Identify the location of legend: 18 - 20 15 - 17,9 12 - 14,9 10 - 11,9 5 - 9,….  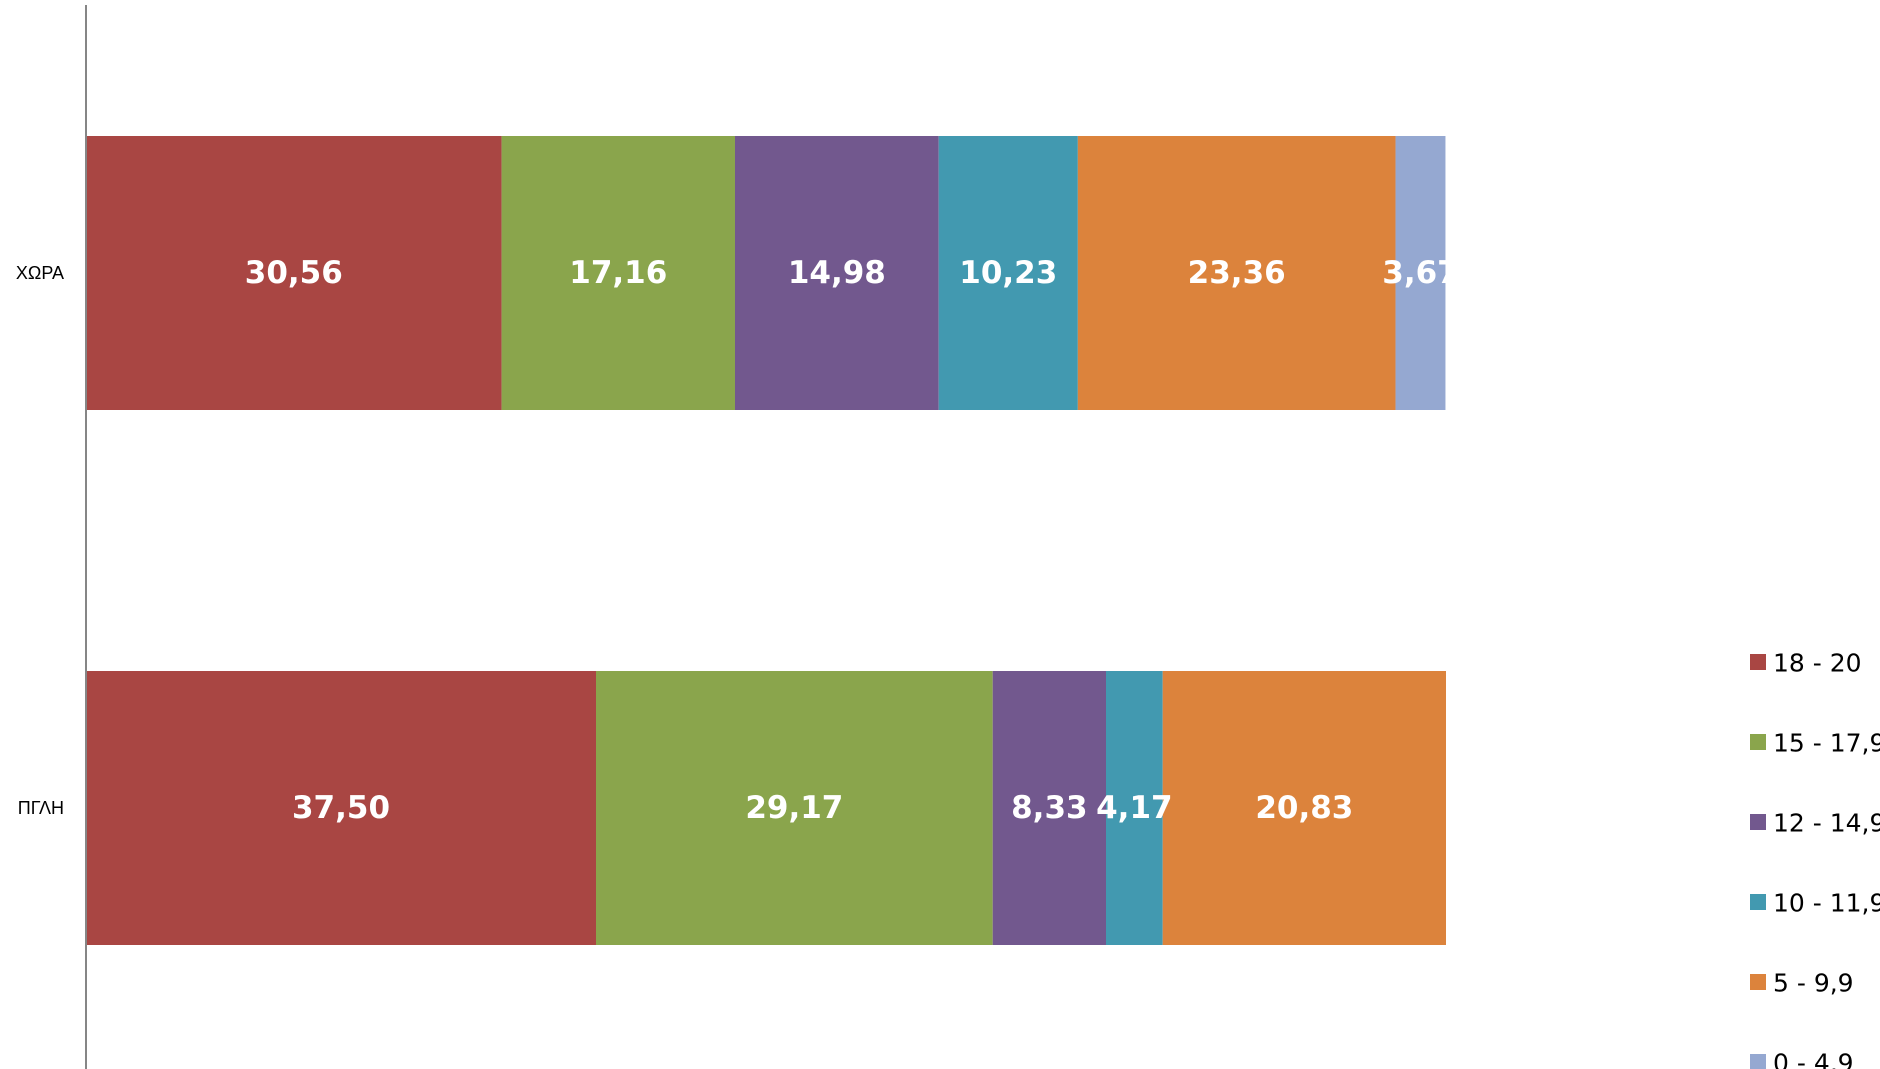
(1815, 859).